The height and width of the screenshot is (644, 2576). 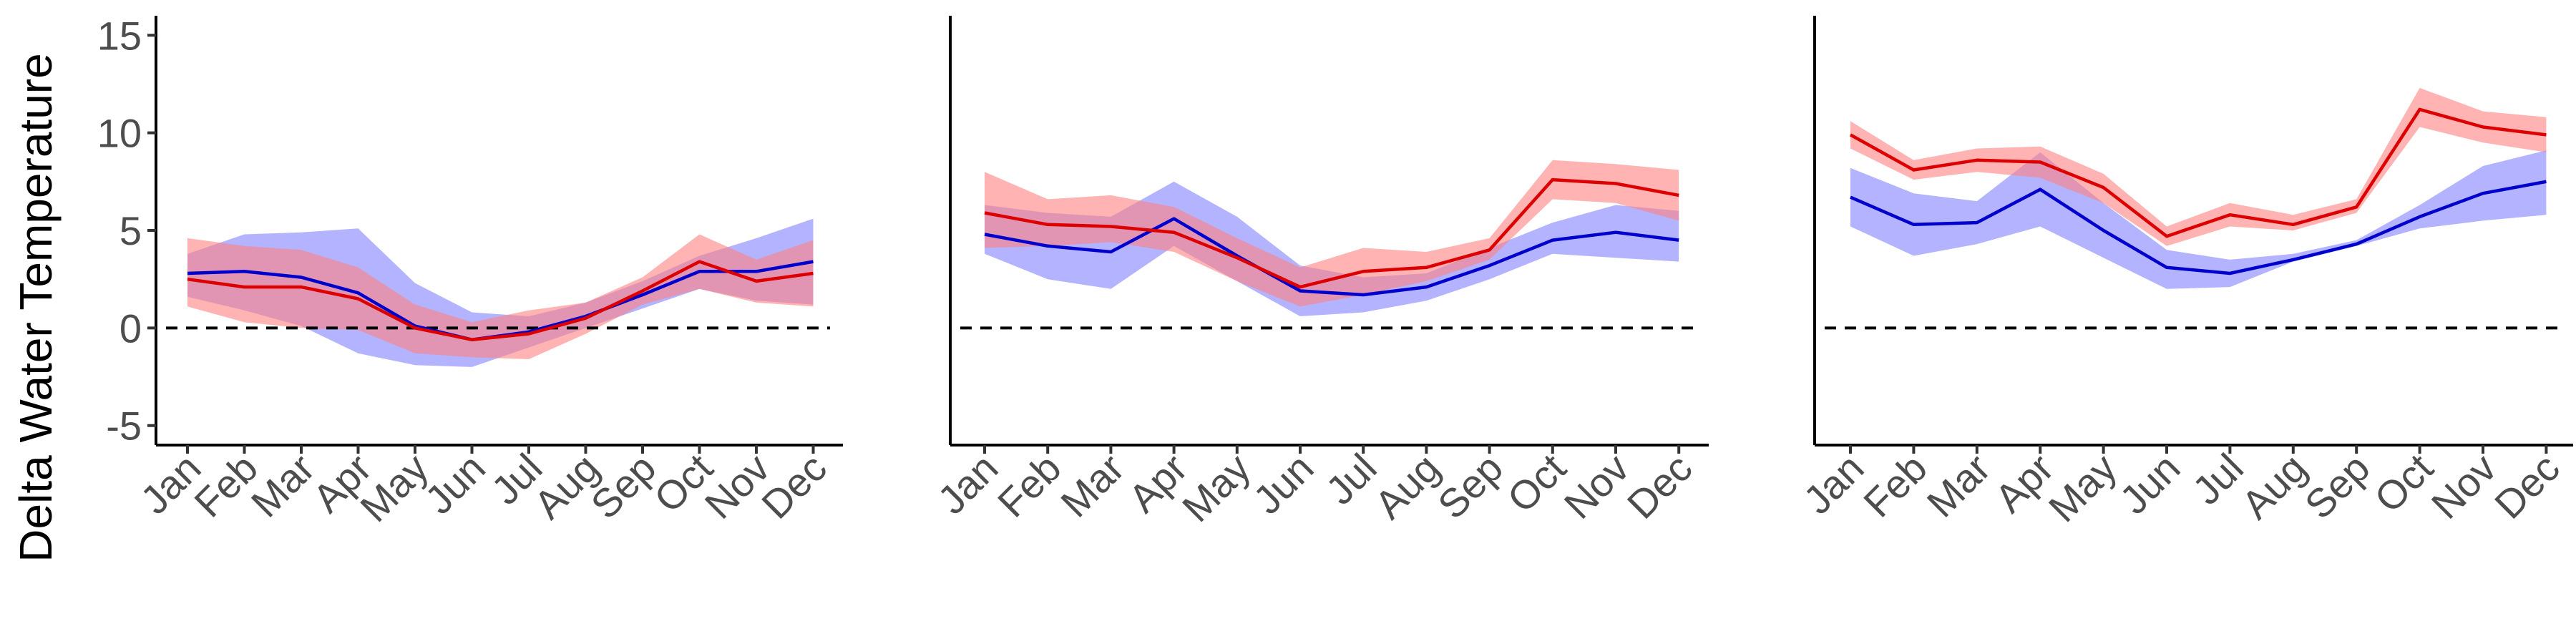 What do you see at coordinates (124, 426) in the screenshot?
I see `y-tick-label: -5` at bounding box center [124, 426].